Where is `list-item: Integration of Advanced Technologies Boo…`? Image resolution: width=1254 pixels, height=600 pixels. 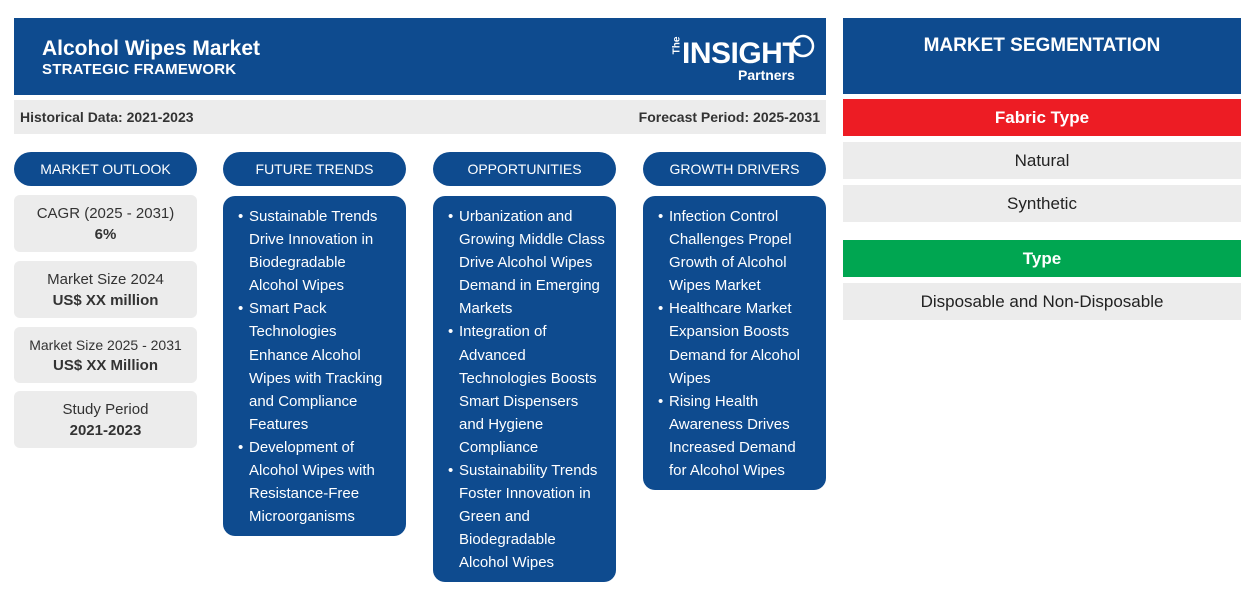
list-item: Integration of Advanced Technologies Boo… is located at coordinates (527, 389).